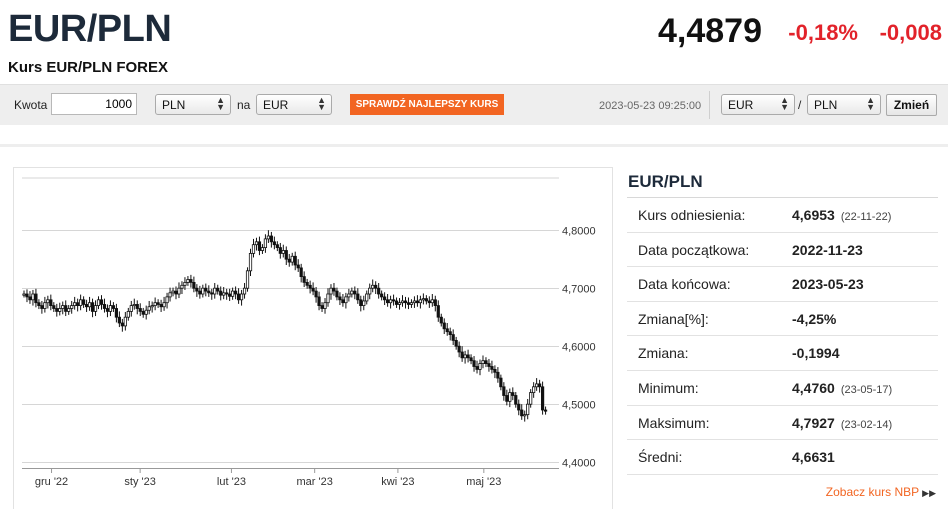 The height and width of the screenshot is (509, 948). Describe the element at coordinates (880, 492) in the screenshot. I see `nbp-rate-link: Zobacz kurs NBP ▶▶` at that location.